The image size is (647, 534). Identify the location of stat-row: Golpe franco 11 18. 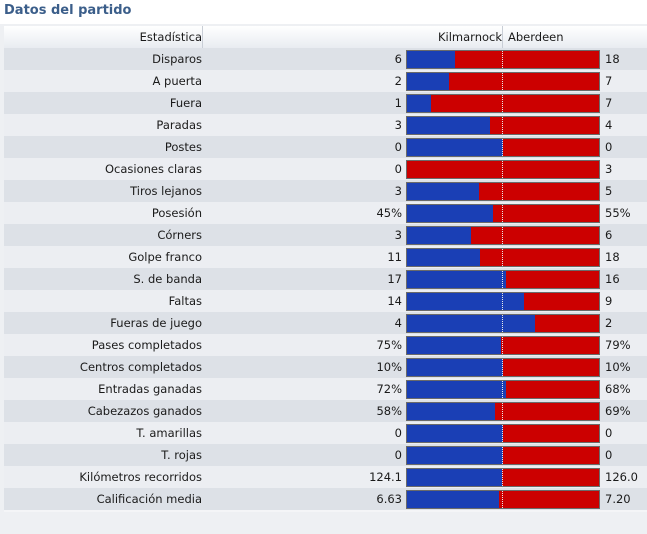
(325, 257).